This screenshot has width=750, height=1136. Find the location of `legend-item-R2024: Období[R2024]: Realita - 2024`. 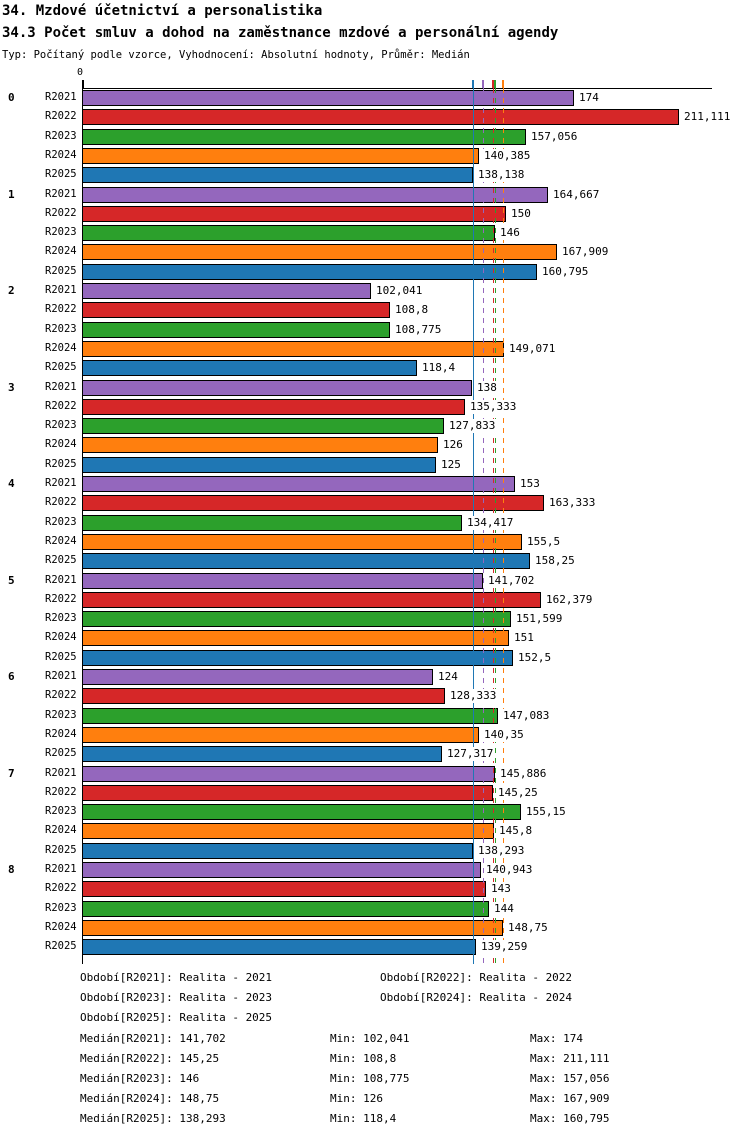

legend-item-R2024: Období[R2024]: Realita - 2024 is located at coordinates (476, 997).